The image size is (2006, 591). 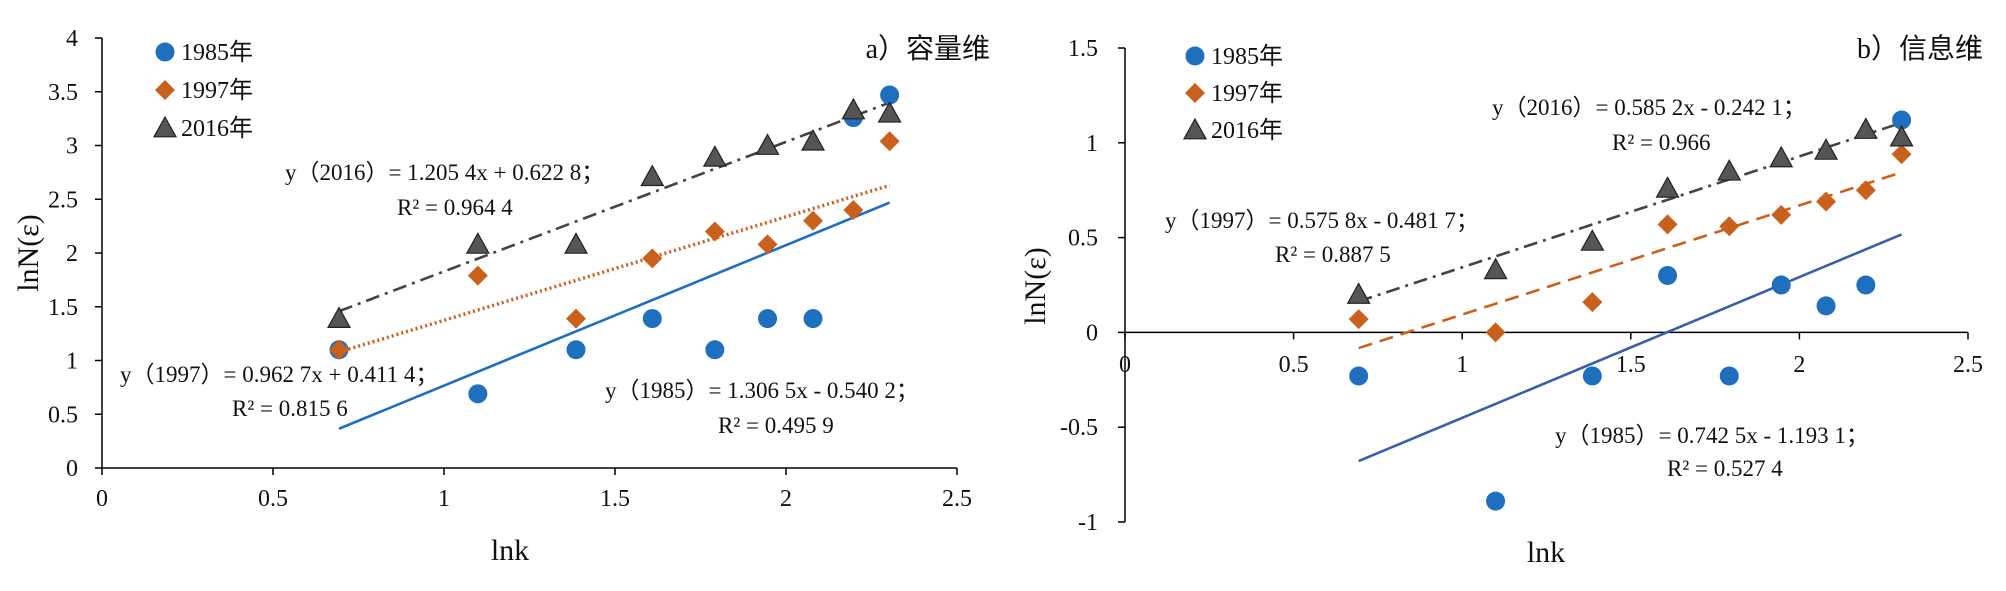 I want to click on r-squared-label: R² = 0.966, so click(x=1661, y=142).